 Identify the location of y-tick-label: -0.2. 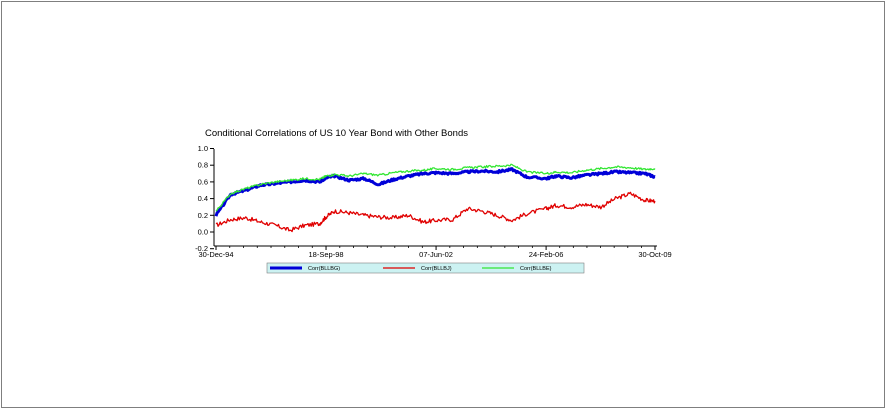
(201, 248).